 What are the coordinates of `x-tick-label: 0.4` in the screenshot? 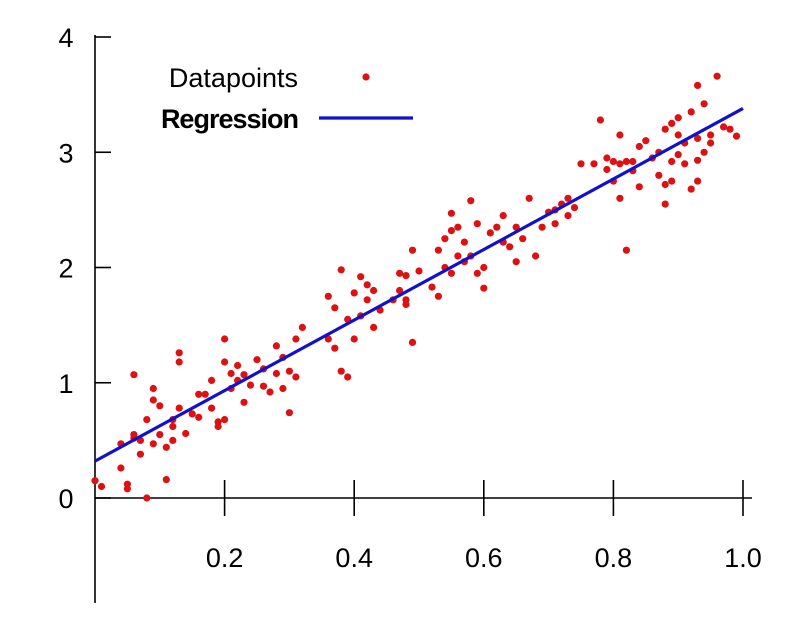 It's located at (354, 558).